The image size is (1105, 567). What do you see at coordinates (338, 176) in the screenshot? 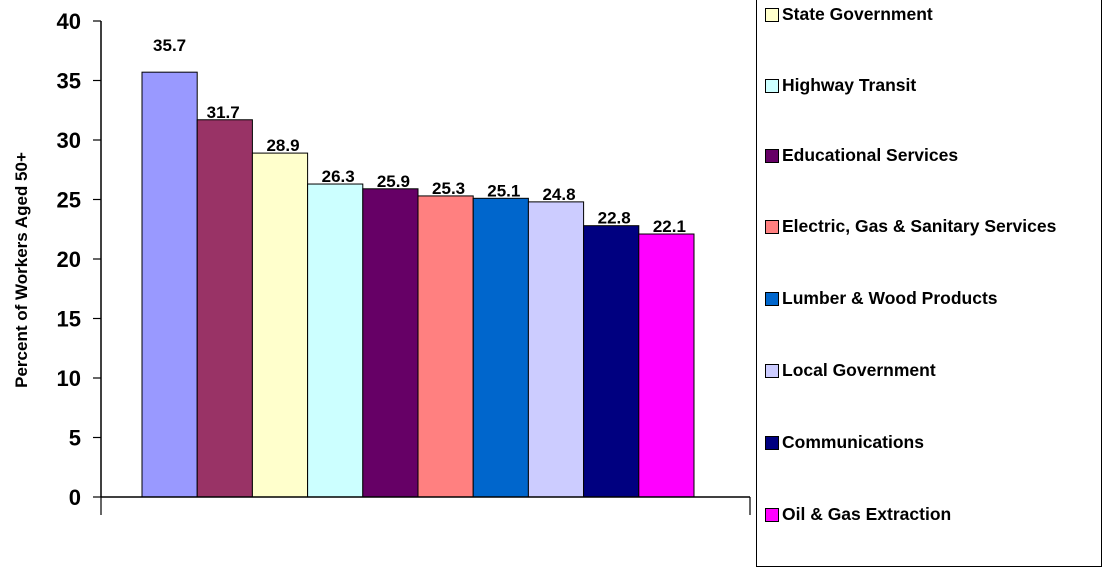
I see `data-label: 26.3` at bounding box center [338, 176].